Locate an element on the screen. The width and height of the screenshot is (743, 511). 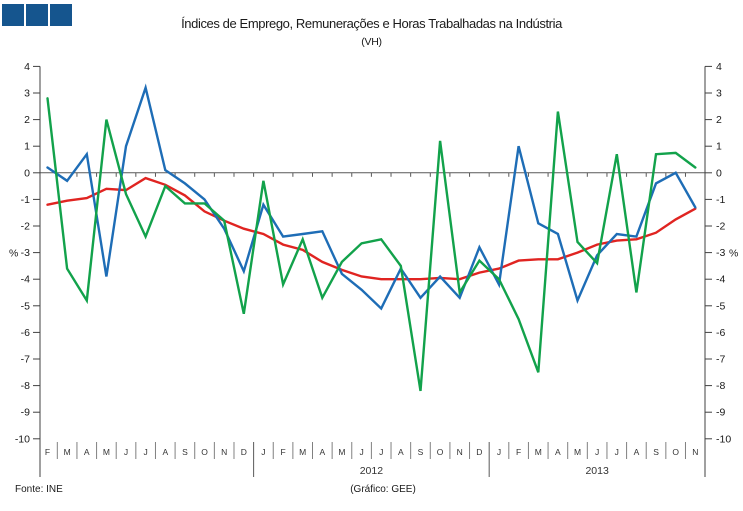
left-axis-label: 0 is located at coordinates (27, 173).